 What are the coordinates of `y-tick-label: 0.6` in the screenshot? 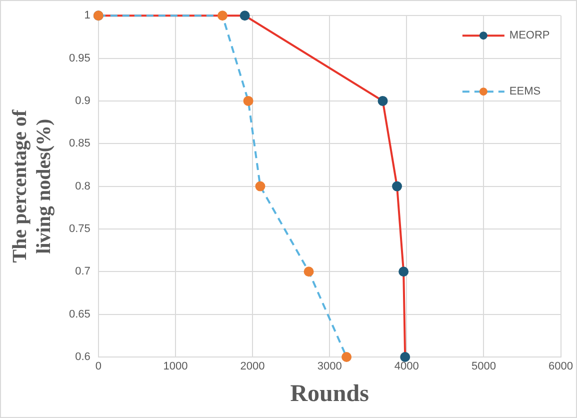 It's located at (82, 357).